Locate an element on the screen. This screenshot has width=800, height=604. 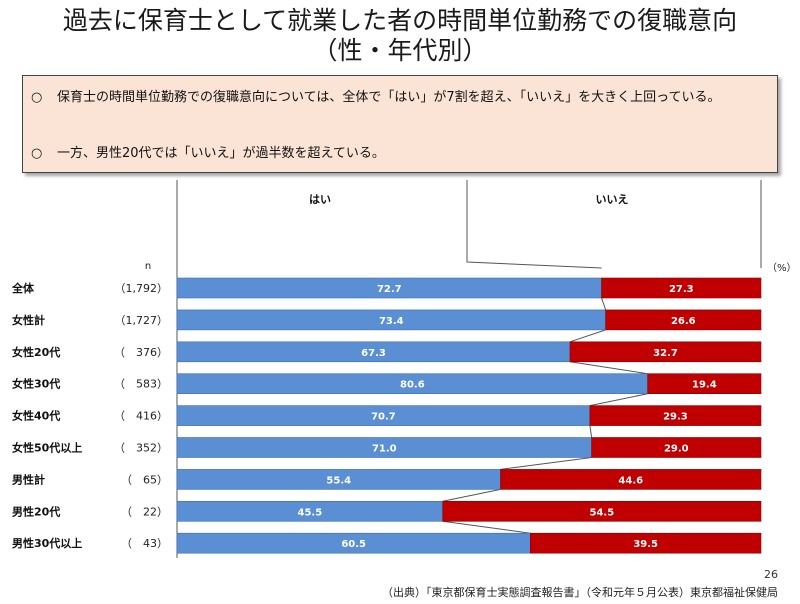
bar-yes-value-label: 71.0 is located at coordinates (384, 449).